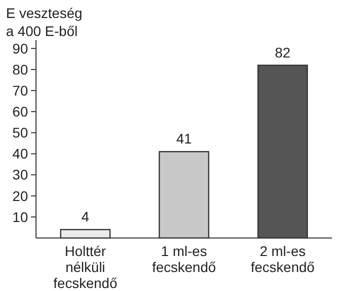  Describe the element at coordinates (20, 174) in the screenshot. I see `y-tick-label: 30` at that location.